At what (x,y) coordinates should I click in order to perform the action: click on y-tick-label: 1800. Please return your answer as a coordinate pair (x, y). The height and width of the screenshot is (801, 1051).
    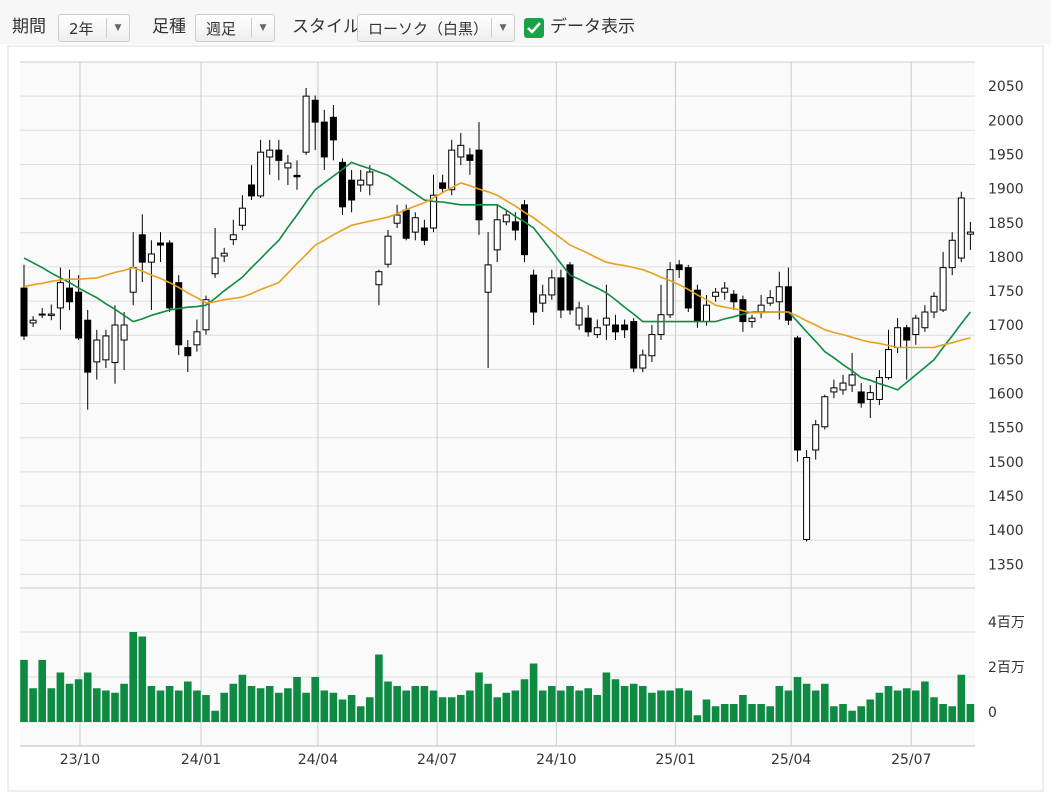
    Looking at the image, I should click on (1006, 258).